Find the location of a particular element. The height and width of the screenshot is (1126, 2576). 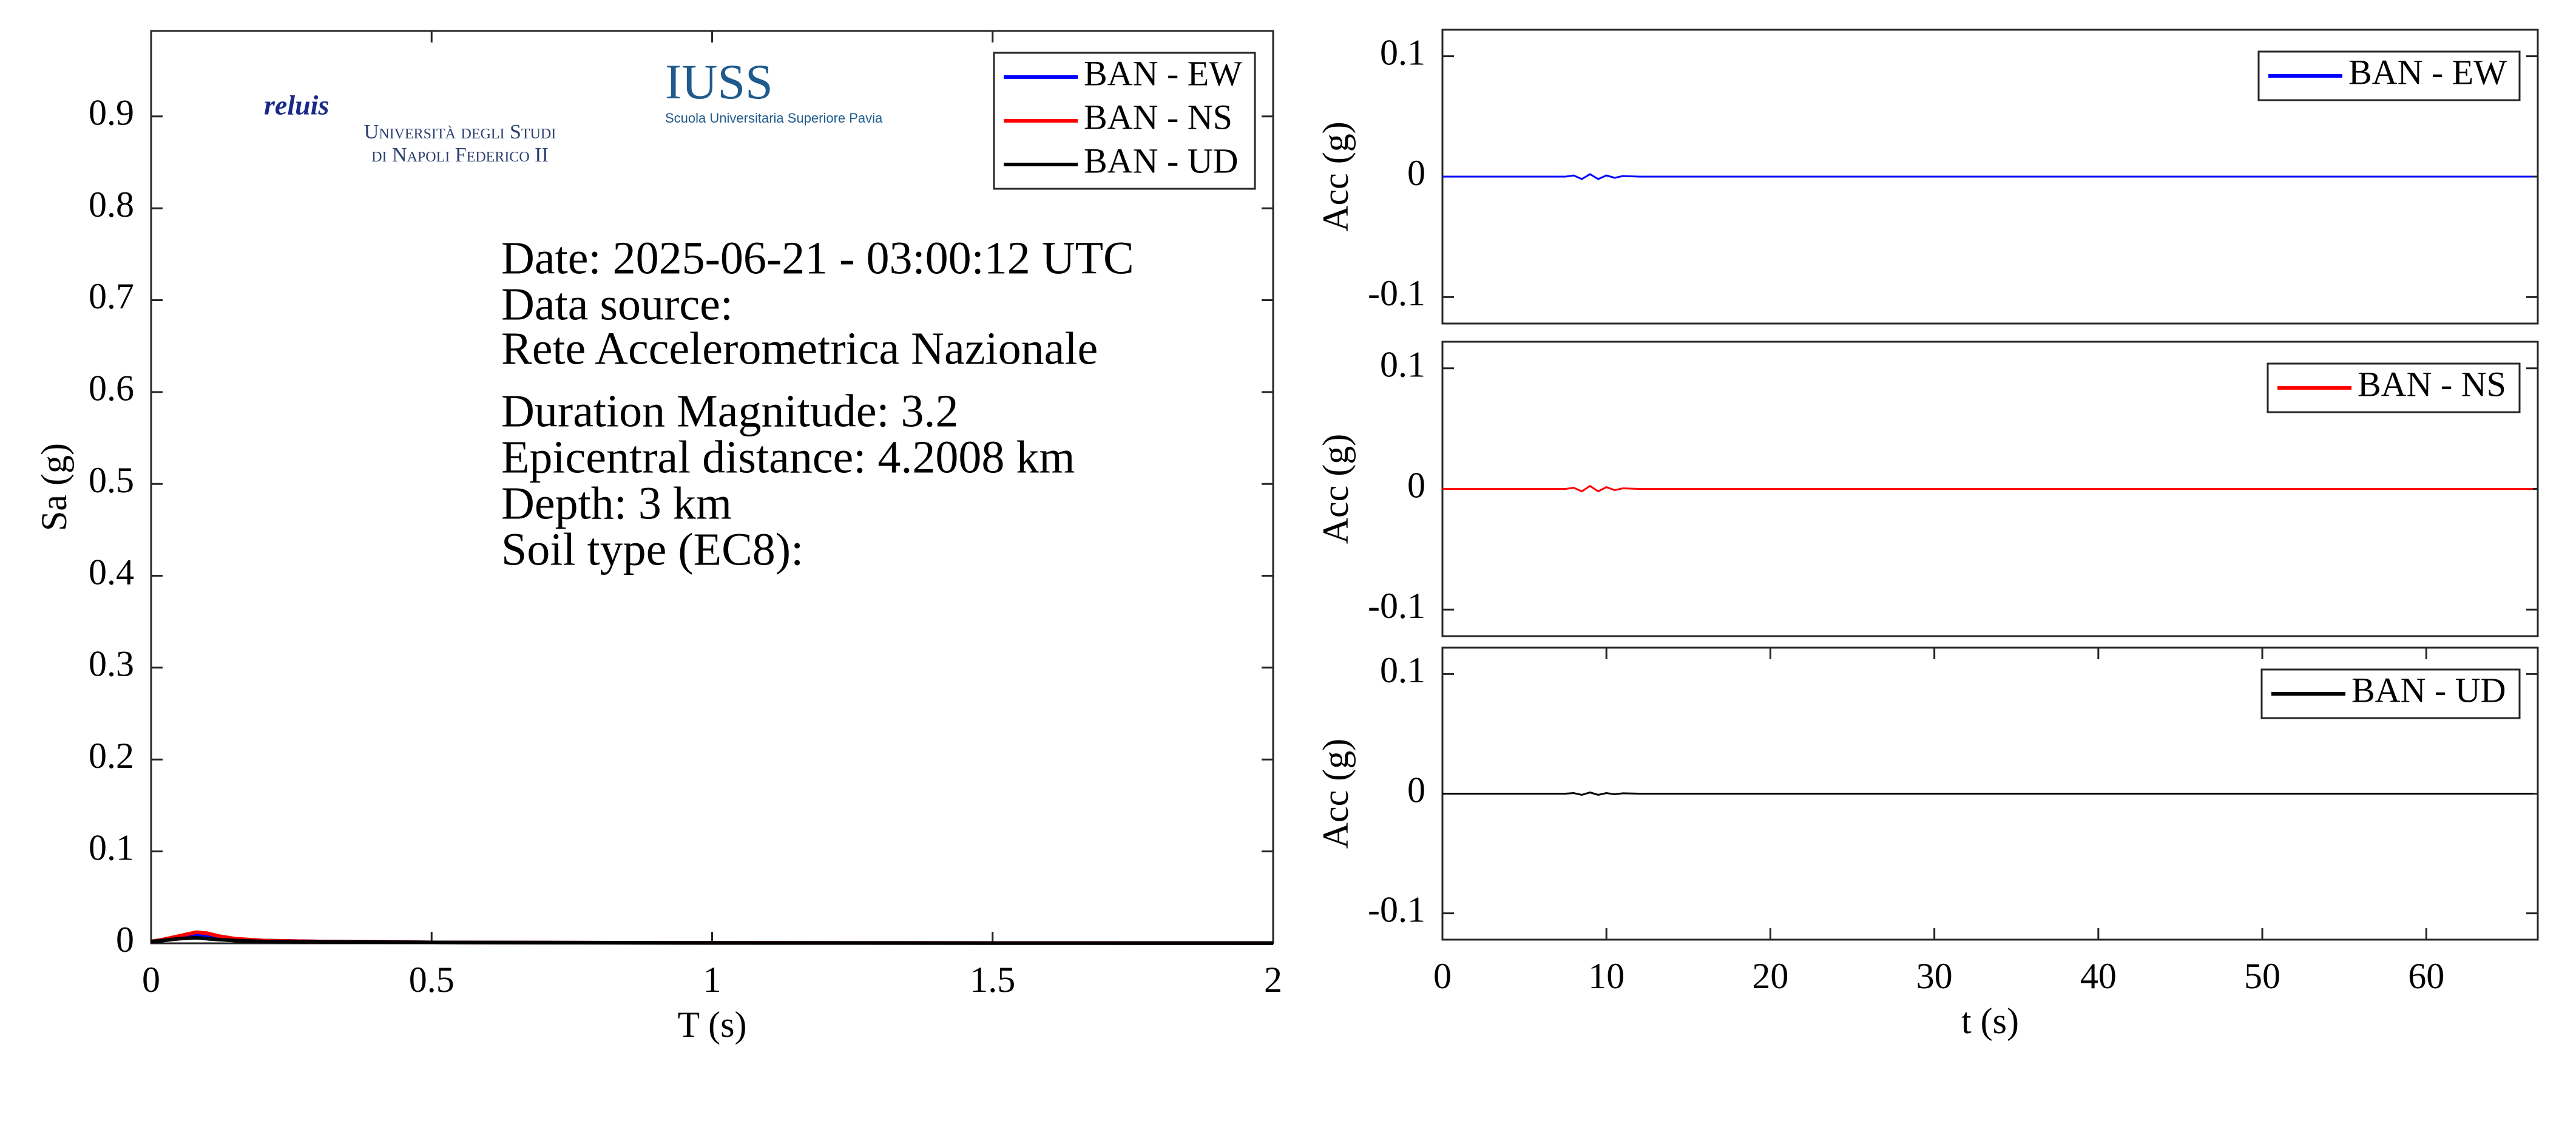

annotation: Soil type (EC8): is located at coordinates (652, 549).